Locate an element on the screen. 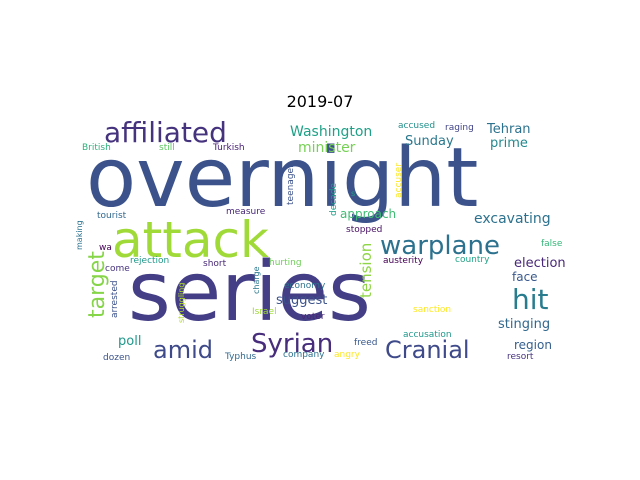  word-struggling: struggling is located at coordinates (181, 303).